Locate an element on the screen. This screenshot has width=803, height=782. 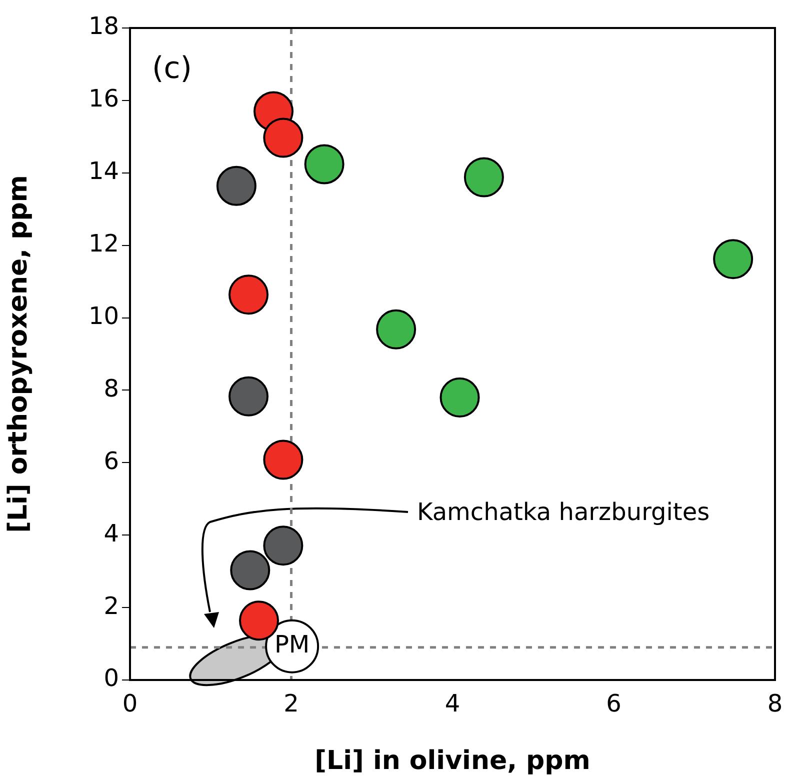
y-tick-label: 0 is located at coordinates (111, 678).